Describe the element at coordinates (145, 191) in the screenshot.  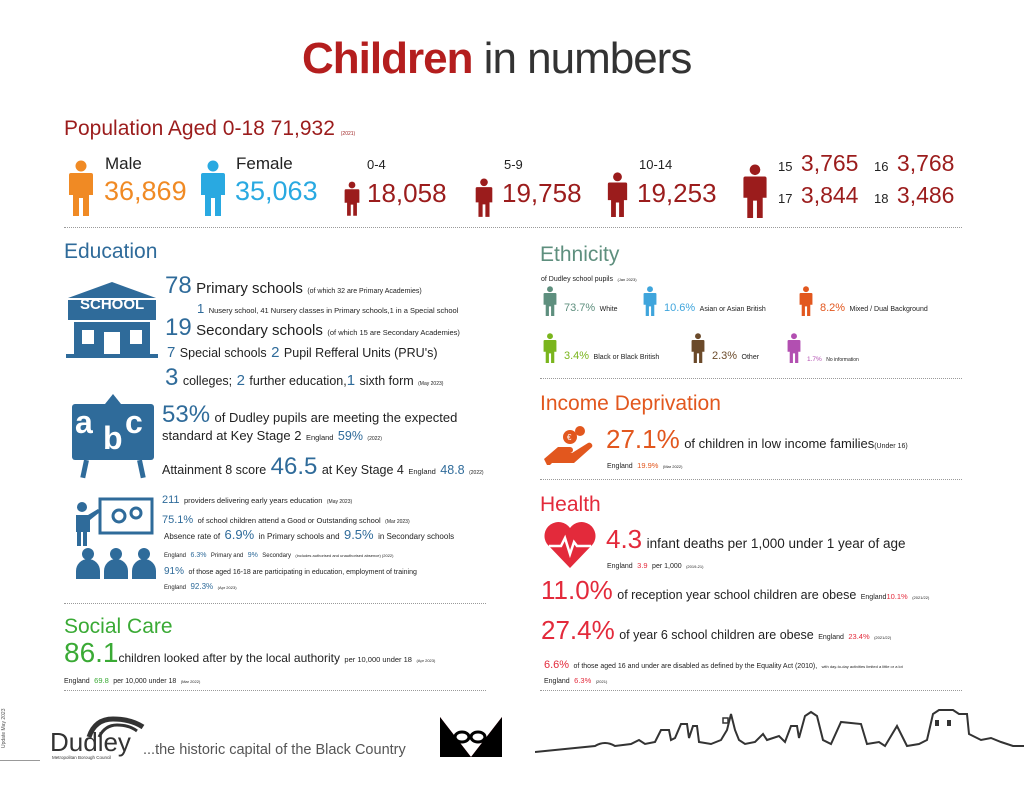
I see `male-value: 36,869` at that location.